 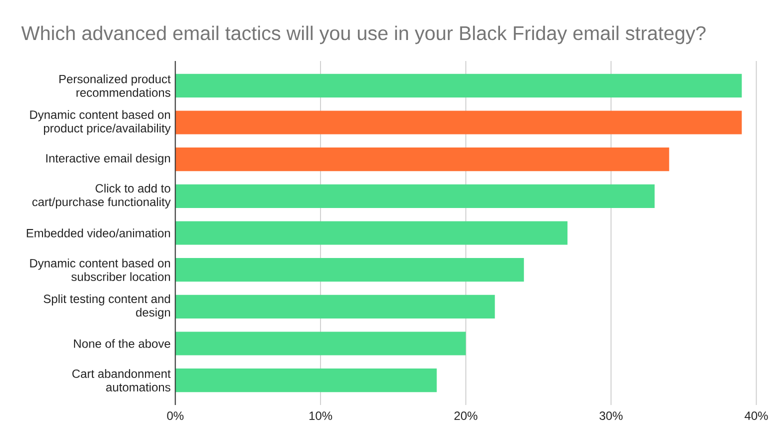 I want to click on y-tick-label: Dynamic content based on product price/availability, so click(x=100, y=122).